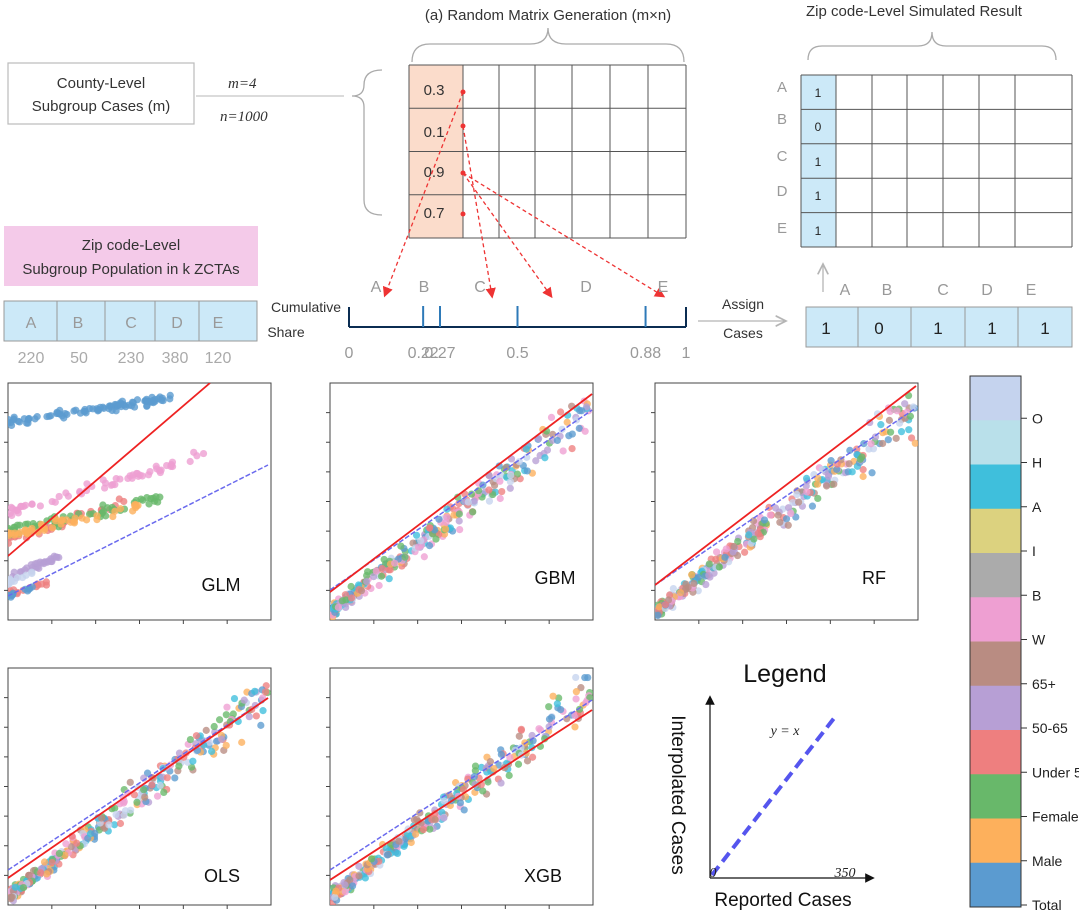 Image resolution: width=1079 pixels, height=919 pixels. I want to click on regression-line, so click(461, 795).